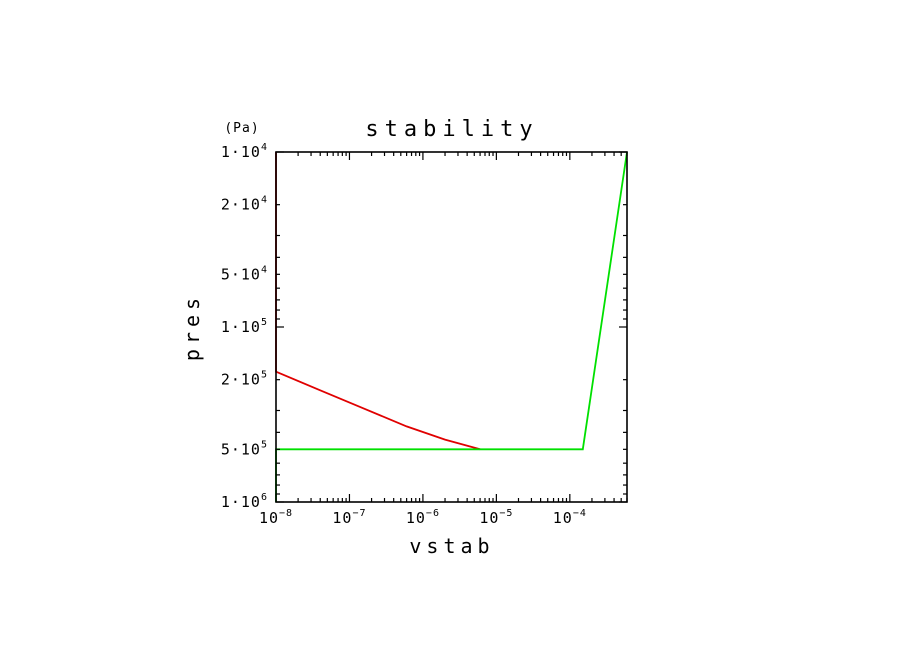 This screenshot has width=904, height=654. I want to click on y-axis-title: pres, so click(192, 327).